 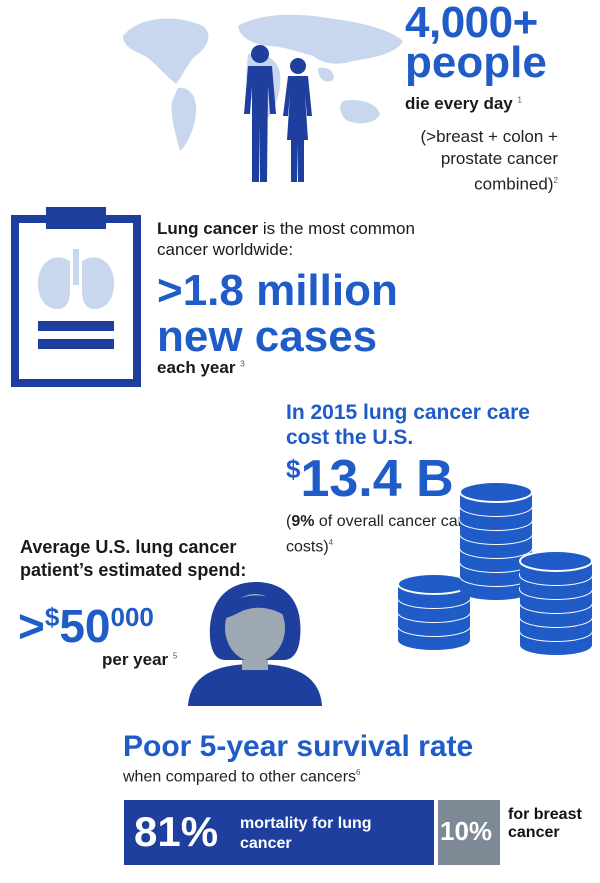 I want to click on lung-mortality-bar, so click(x=279, y=832).